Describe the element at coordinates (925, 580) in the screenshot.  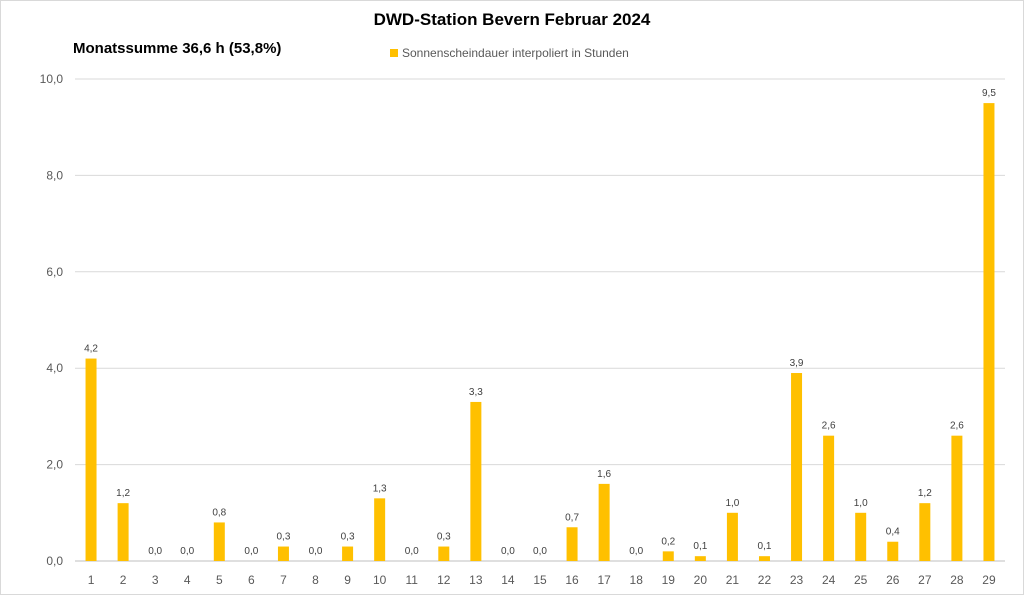
I see `x-tick-label: 27` at that location.